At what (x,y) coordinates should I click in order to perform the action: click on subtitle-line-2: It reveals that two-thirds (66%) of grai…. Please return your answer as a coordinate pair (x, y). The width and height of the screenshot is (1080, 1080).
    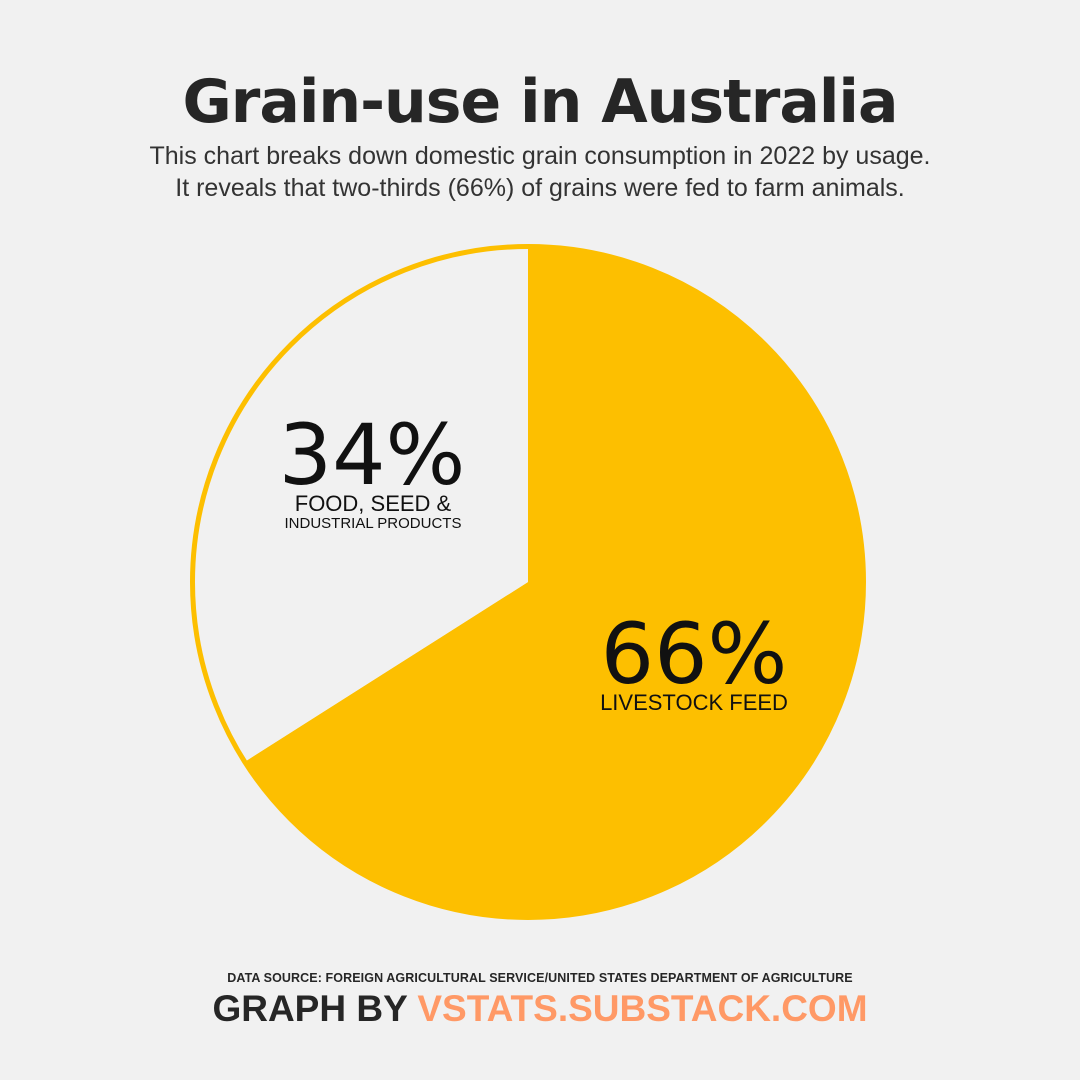
    Looking at the image, I should click on (540, 188).